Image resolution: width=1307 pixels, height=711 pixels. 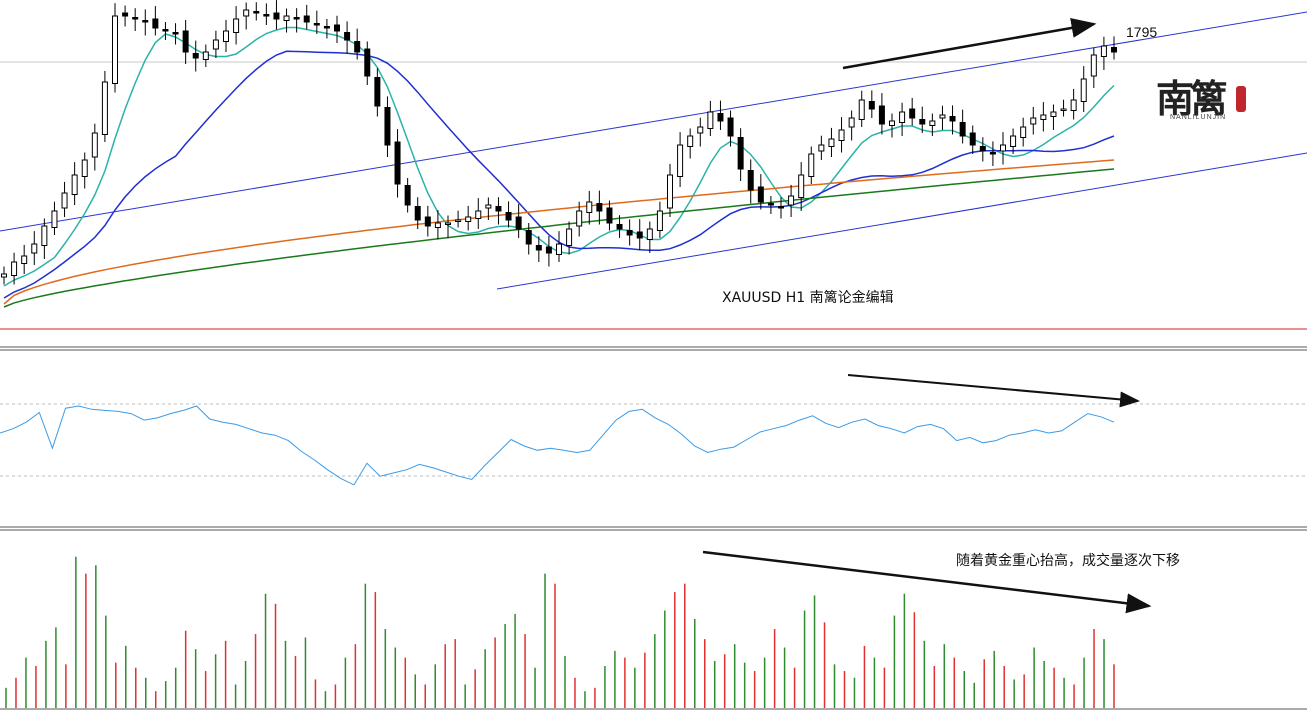 I want to click on logo-text: 南篱, so click(x=1192, y=98).